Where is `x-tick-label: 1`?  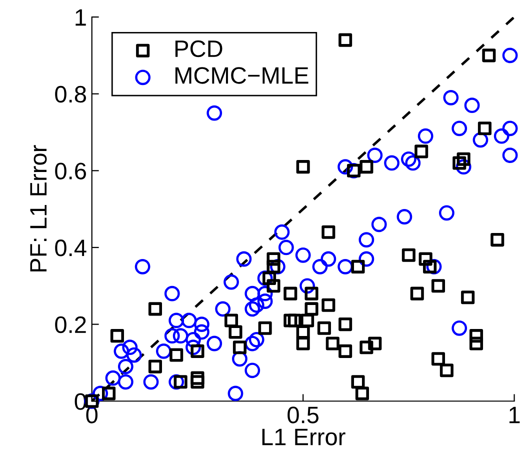
x-tick-label: 1 is located at coordinates (515, 415).